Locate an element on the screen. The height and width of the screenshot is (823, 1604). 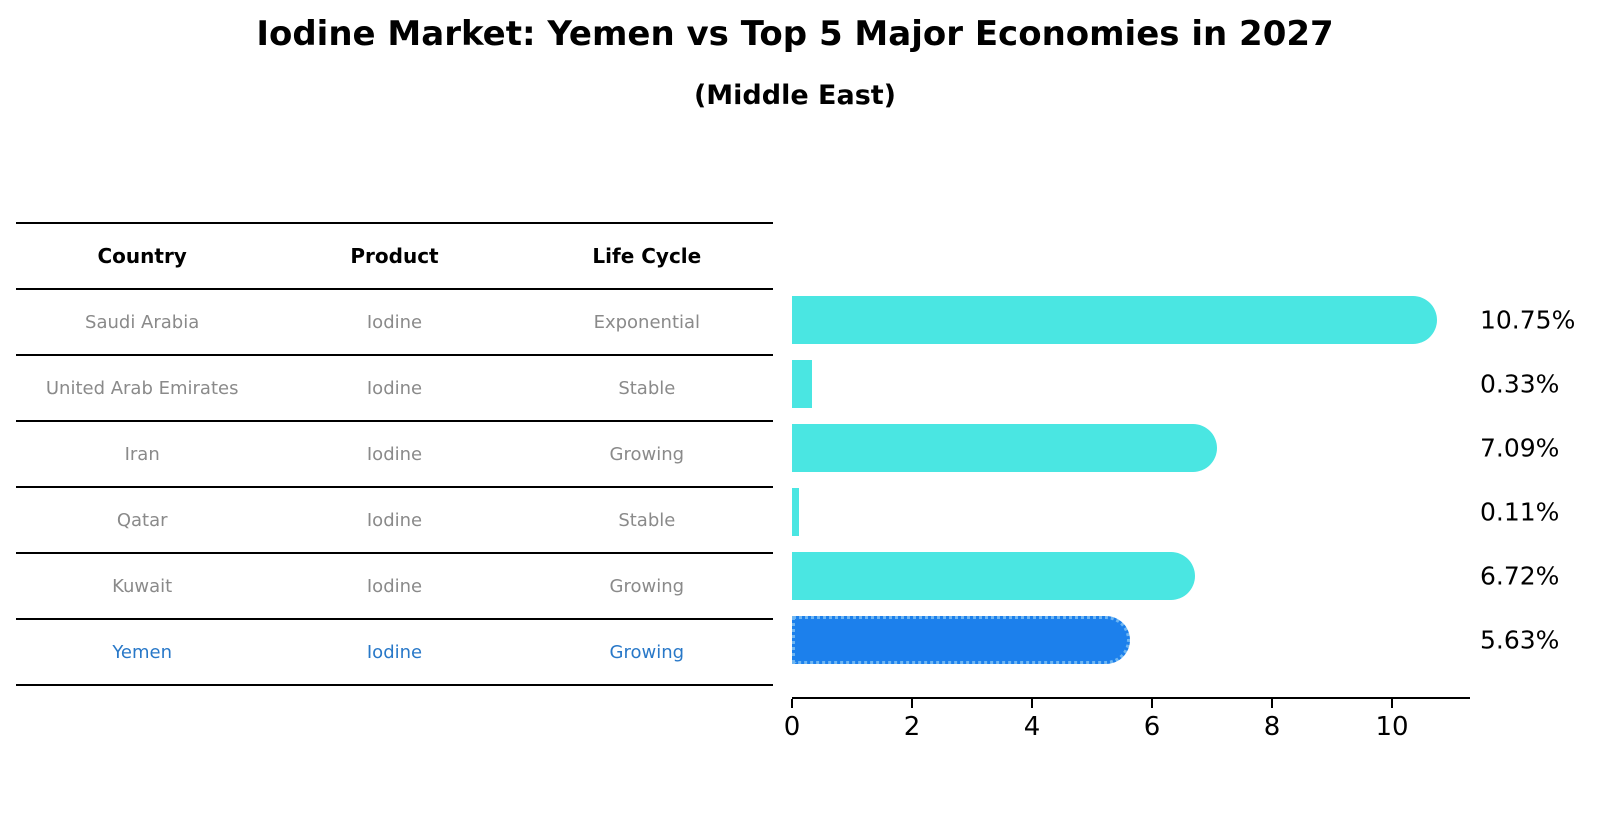
column-header-life-cycle: Life Cycle is located at coordinates (647, 256).